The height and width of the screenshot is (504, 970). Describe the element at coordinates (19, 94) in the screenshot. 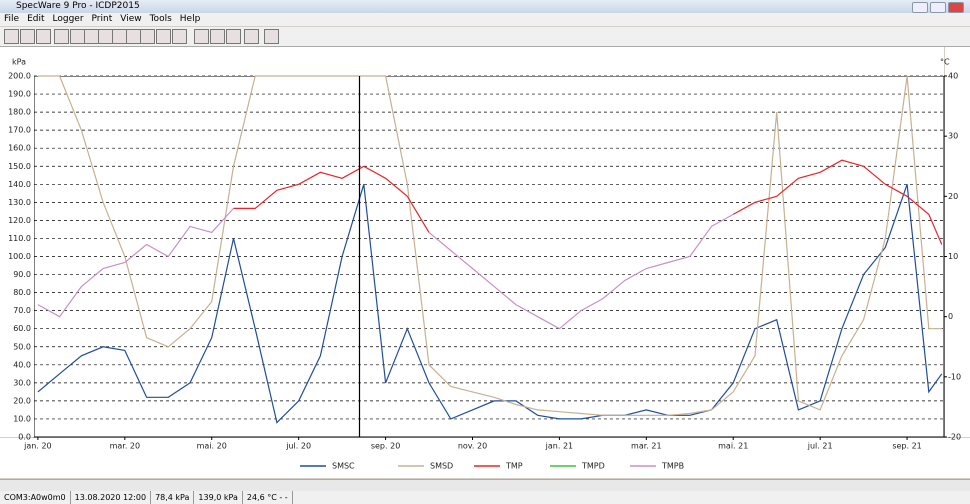

I see `y-tick-label: 190.0` at that location.